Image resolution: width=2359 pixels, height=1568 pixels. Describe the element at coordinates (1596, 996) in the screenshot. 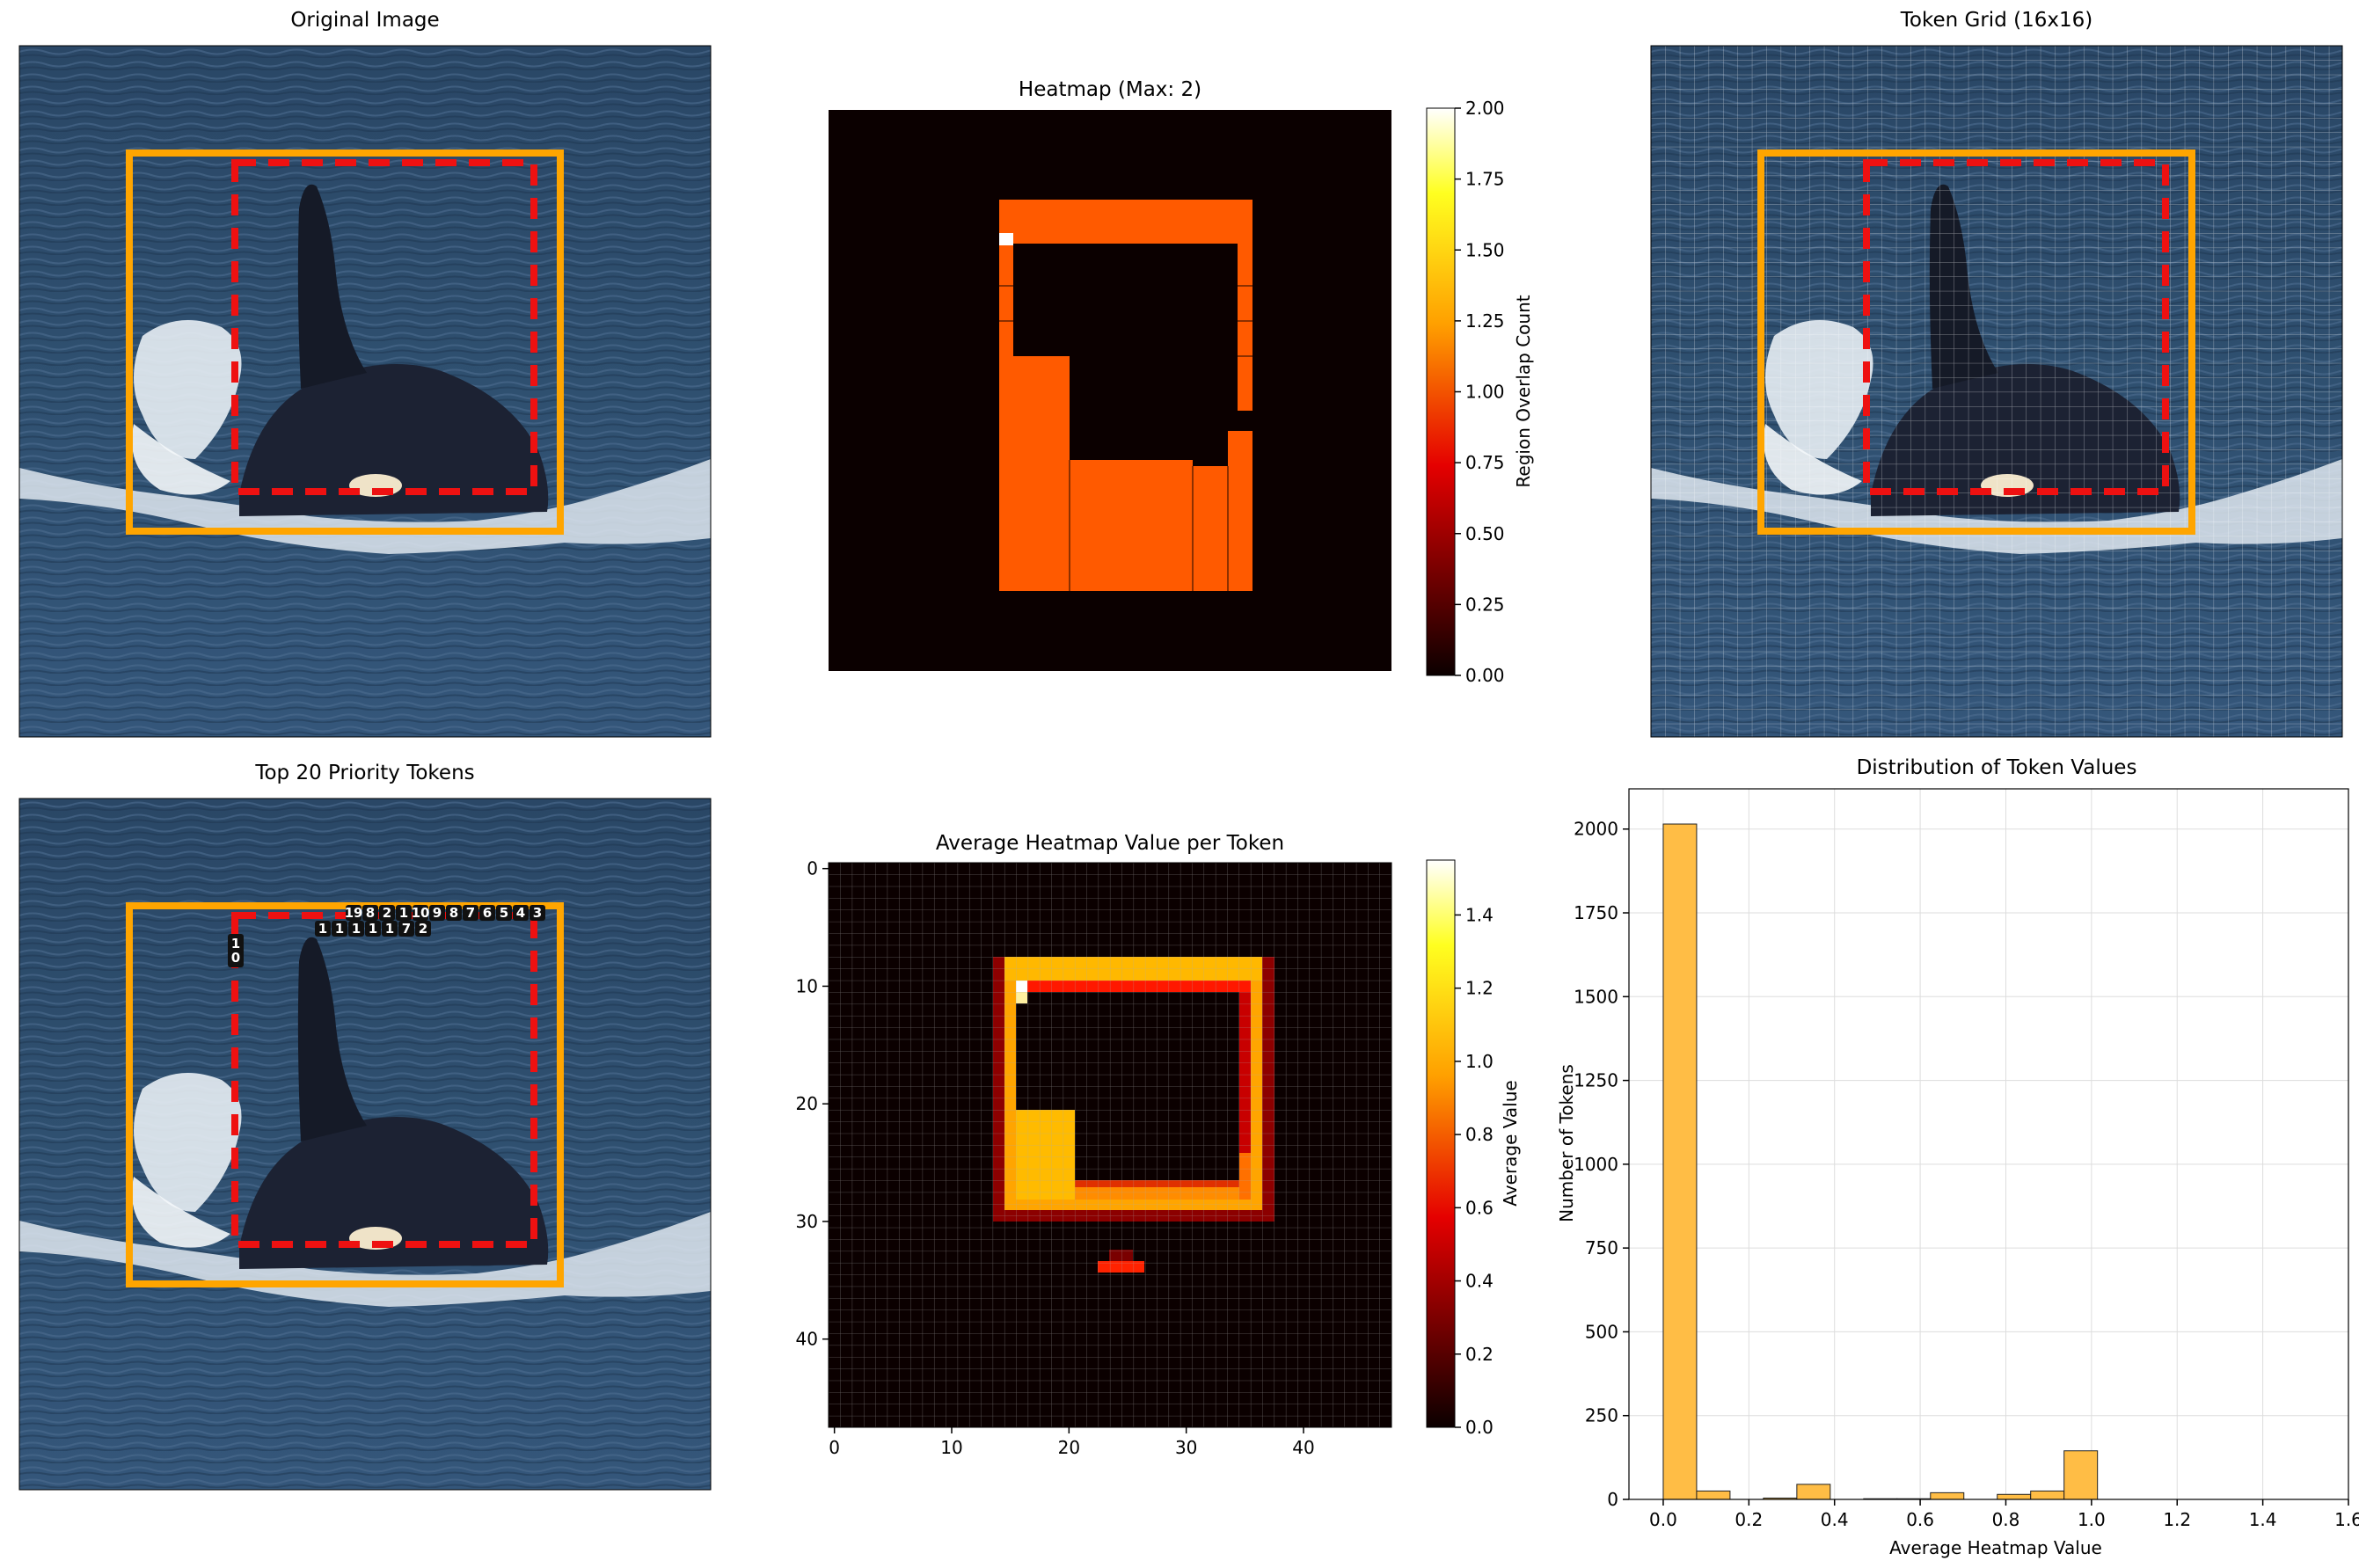

I see `y-tick-label: 1500` at that location.